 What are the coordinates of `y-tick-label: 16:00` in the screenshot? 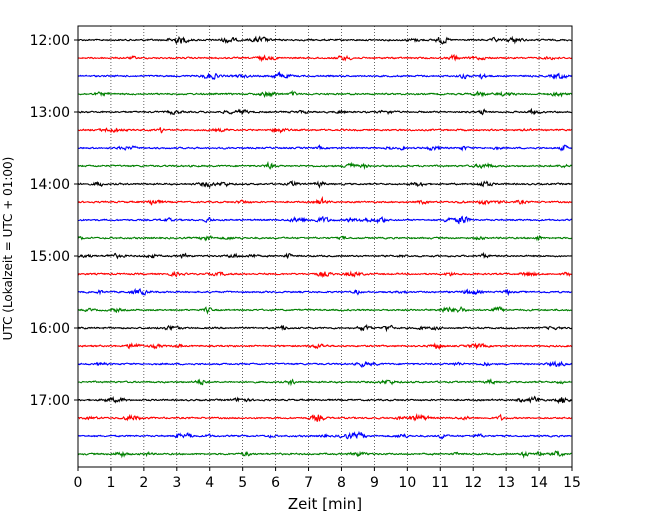 It's located at (50, 329).